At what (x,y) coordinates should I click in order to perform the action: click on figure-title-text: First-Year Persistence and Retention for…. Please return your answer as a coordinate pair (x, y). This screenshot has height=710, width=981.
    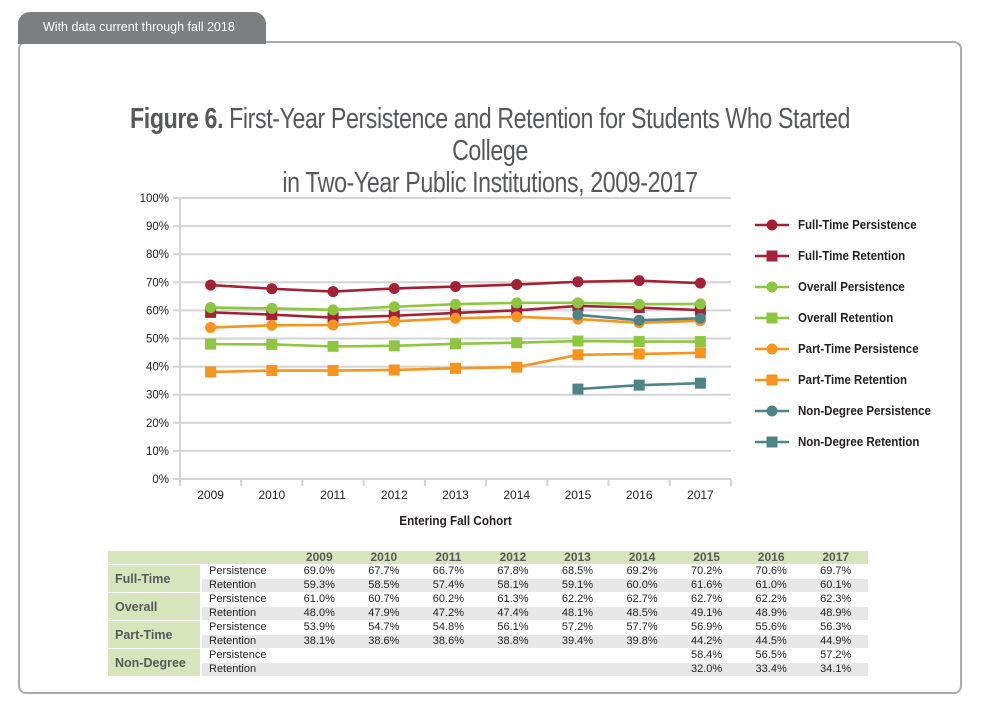
    Looking at the image, I should click on (536, 135).